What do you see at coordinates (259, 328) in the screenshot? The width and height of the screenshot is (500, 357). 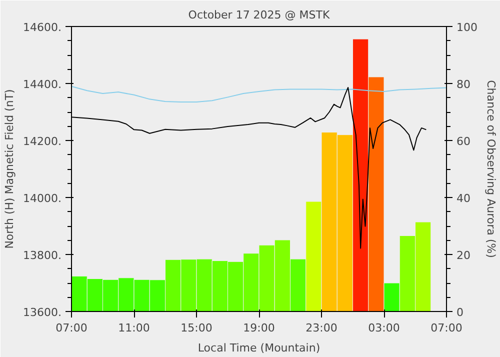 I see `x-tick-label: 19:00` at bounding box center [259, 328].